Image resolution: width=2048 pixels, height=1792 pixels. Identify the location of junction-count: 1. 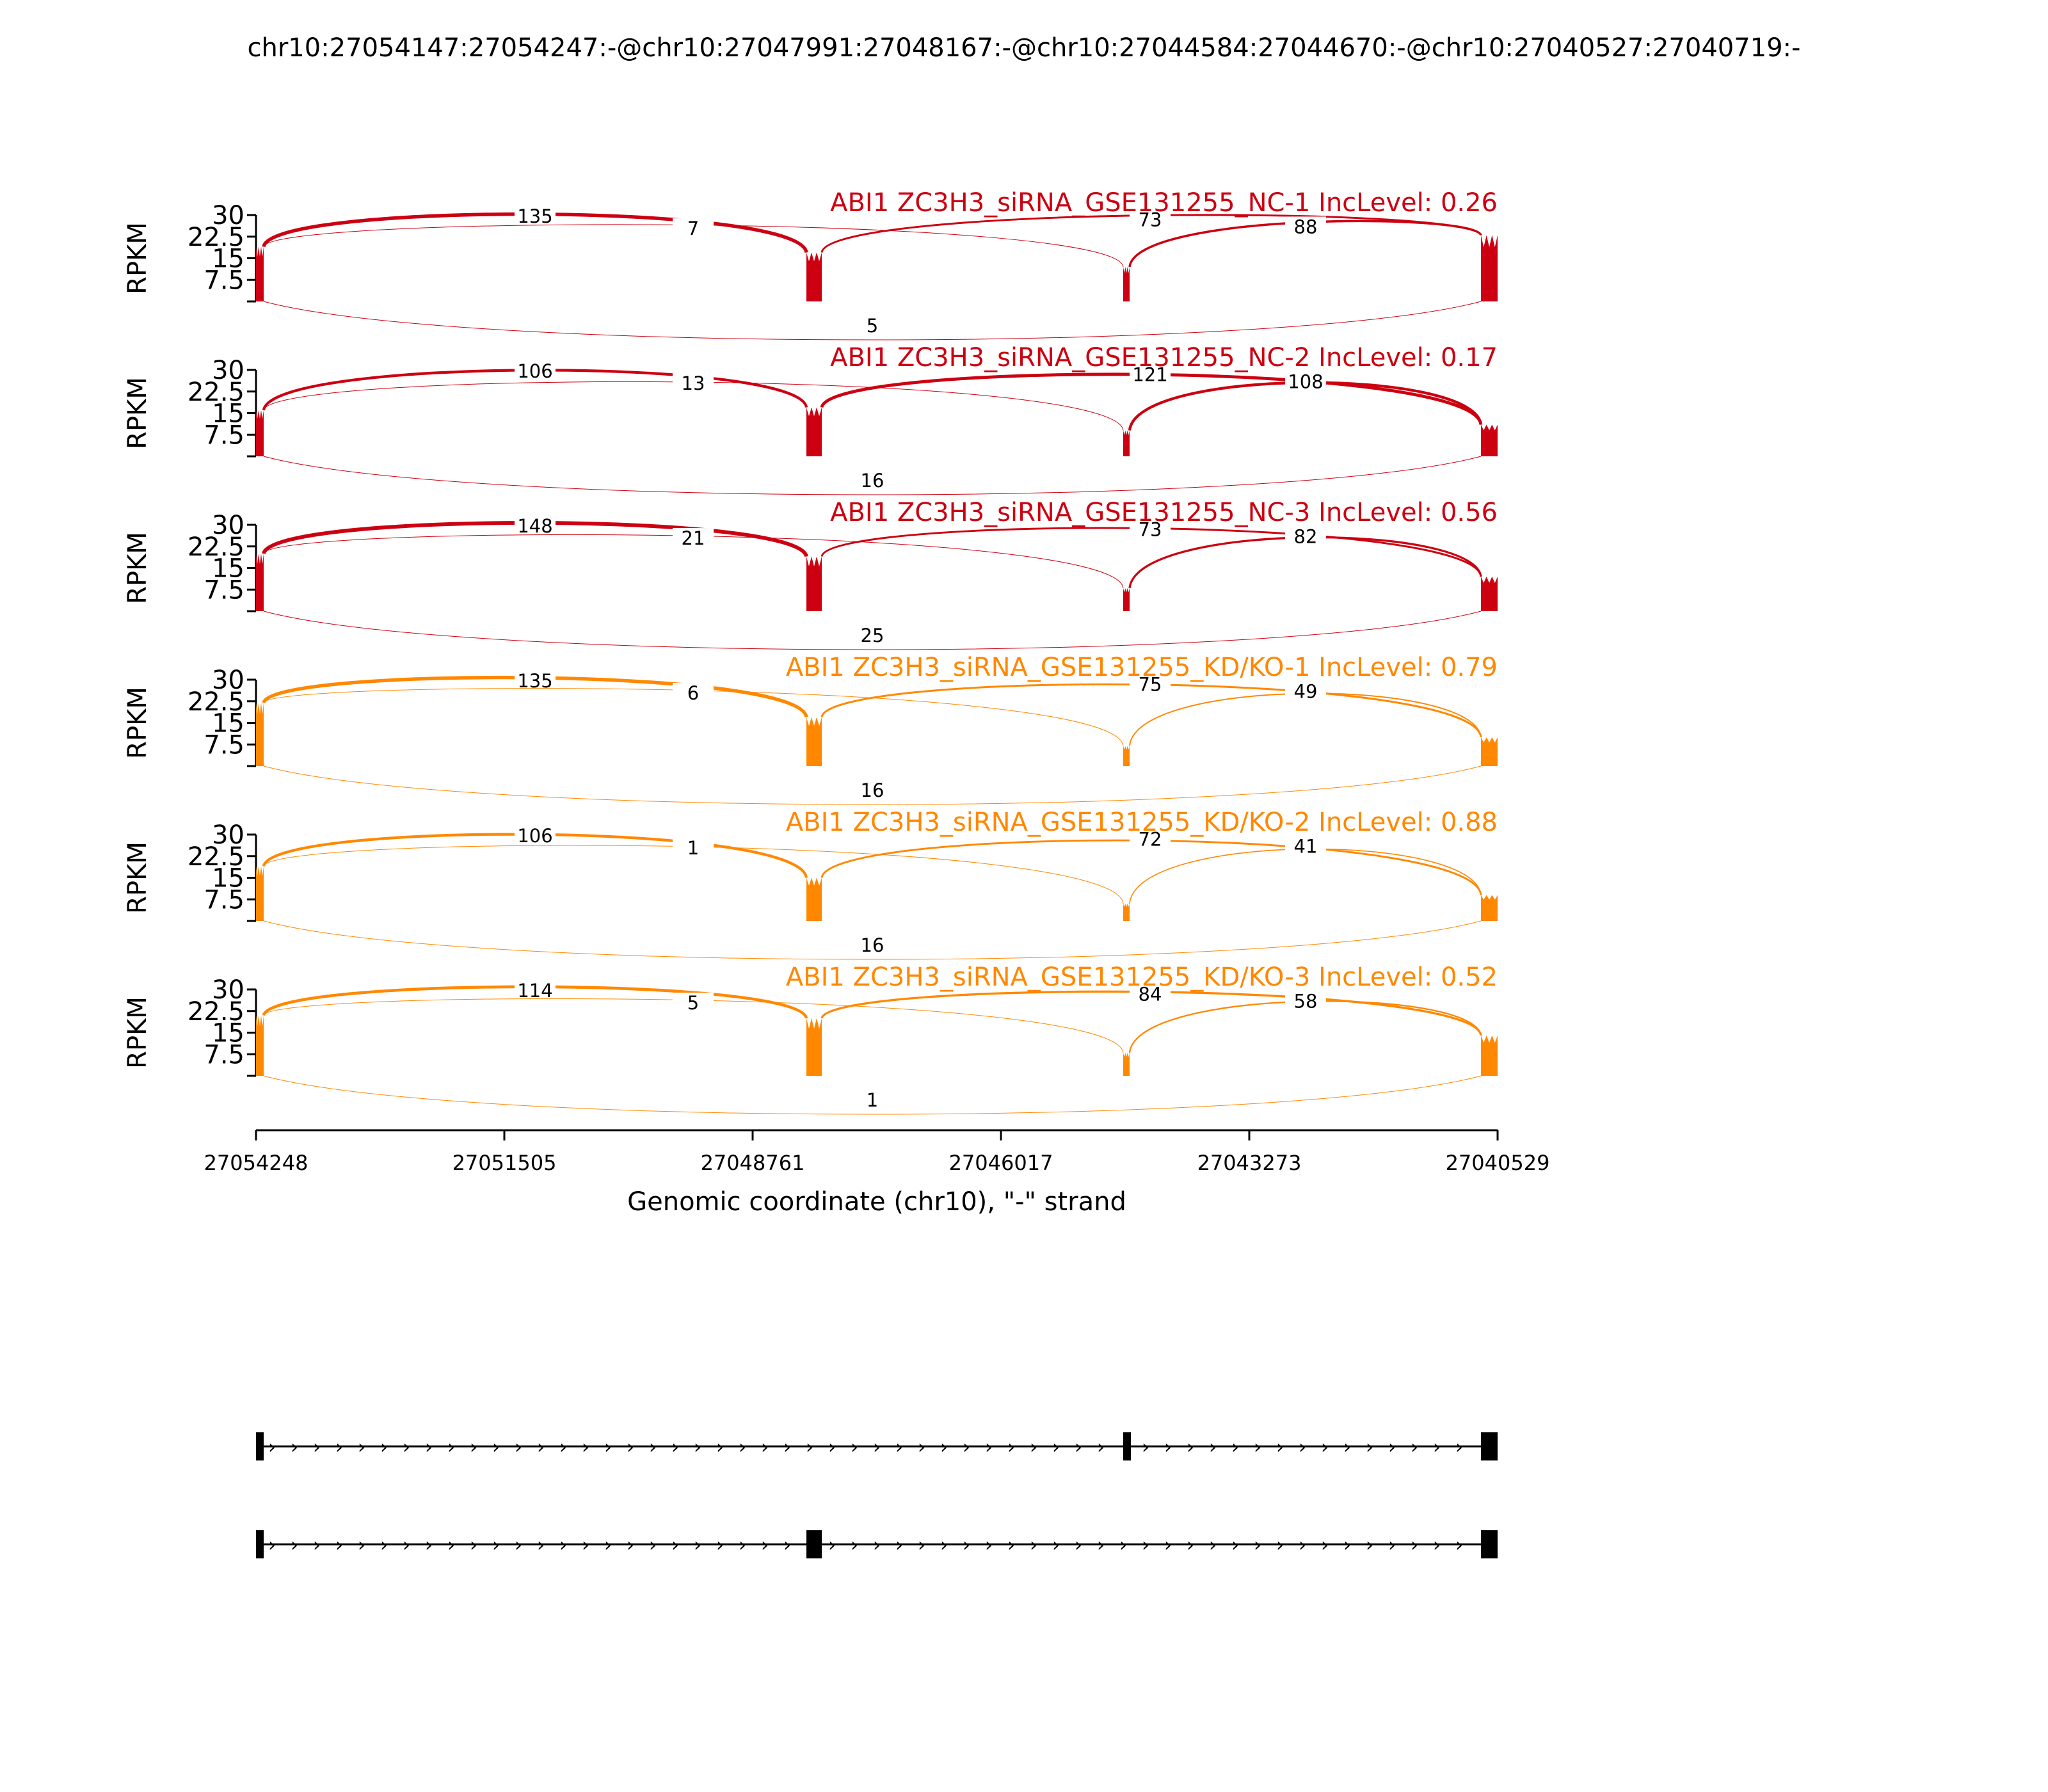
(872, 1100).